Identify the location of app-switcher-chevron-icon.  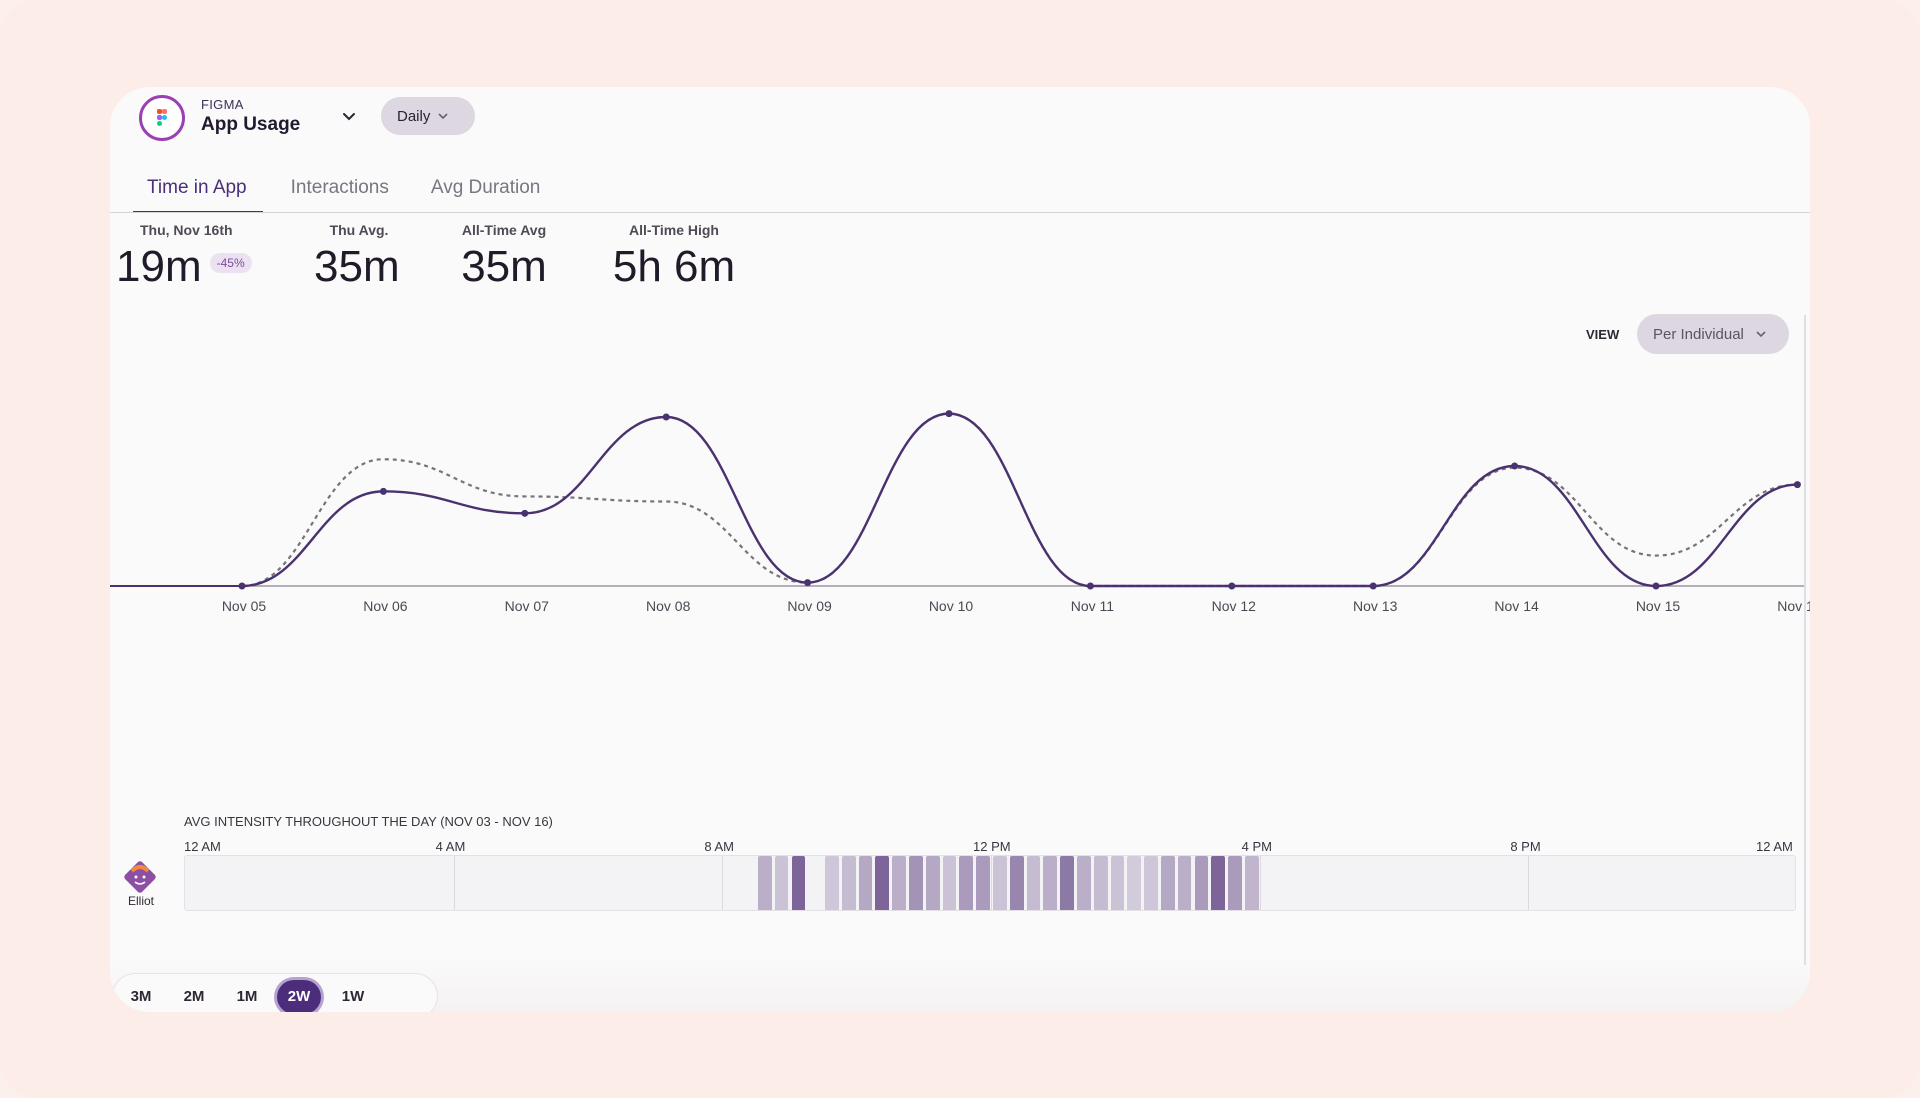
(349, 117).